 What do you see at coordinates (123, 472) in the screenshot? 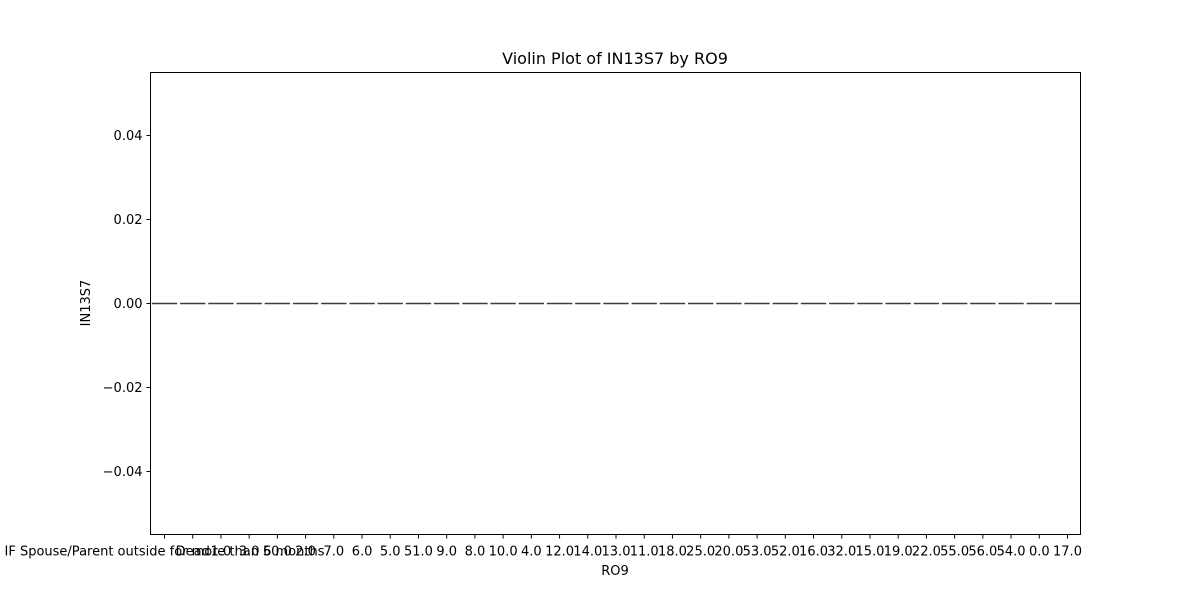
I see `y-tick-label: −0.04` at bounding box center [123, 472].